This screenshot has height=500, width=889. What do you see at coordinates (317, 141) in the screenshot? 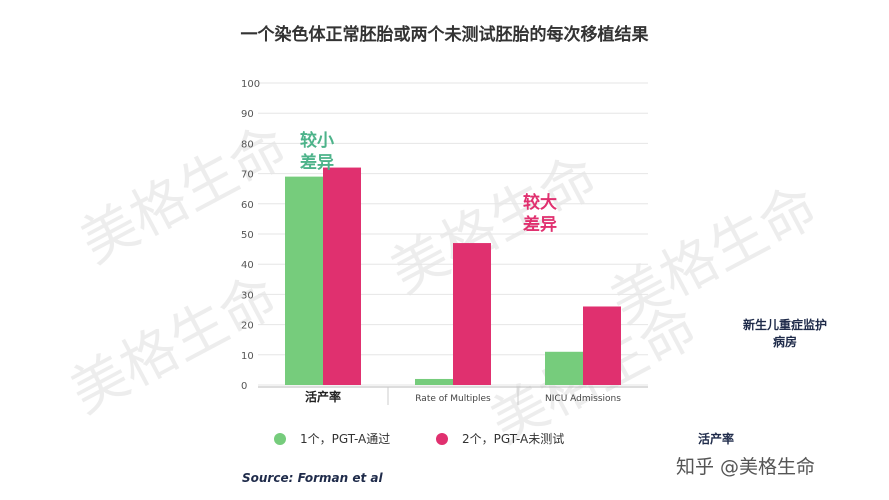
I see `annotation-small-line1: 较小` at bounding box center [317, 141].